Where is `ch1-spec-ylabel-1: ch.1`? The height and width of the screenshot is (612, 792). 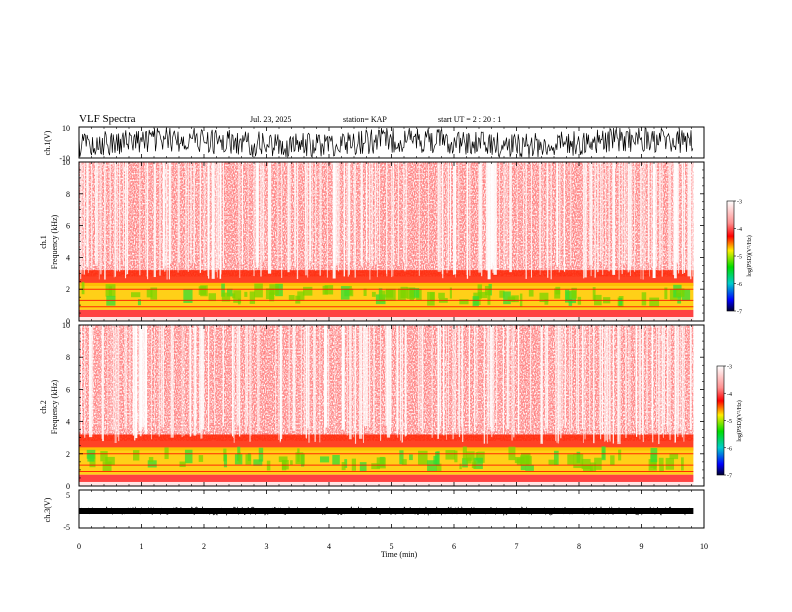 ch1-spec-ylabel-1: ch.1 is located at coordinates (43, 242).